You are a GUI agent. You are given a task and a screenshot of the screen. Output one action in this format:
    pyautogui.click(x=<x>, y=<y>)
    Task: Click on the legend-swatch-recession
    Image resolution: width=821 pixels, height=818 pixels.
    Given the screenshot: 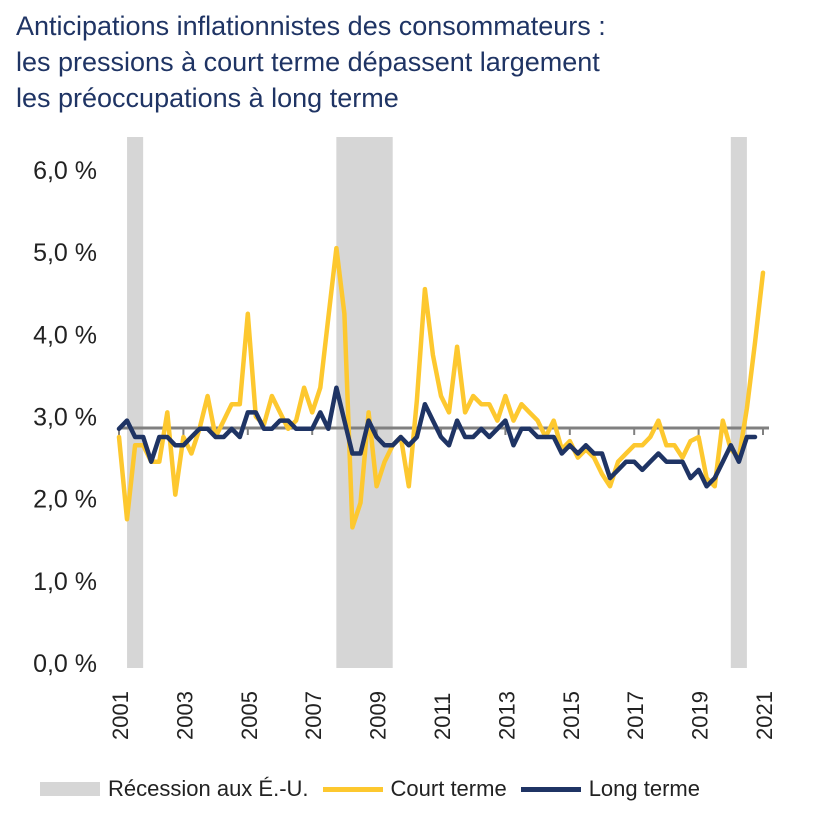 What is the action you would take?
    pyautogui.click(x=70, y=789)
    